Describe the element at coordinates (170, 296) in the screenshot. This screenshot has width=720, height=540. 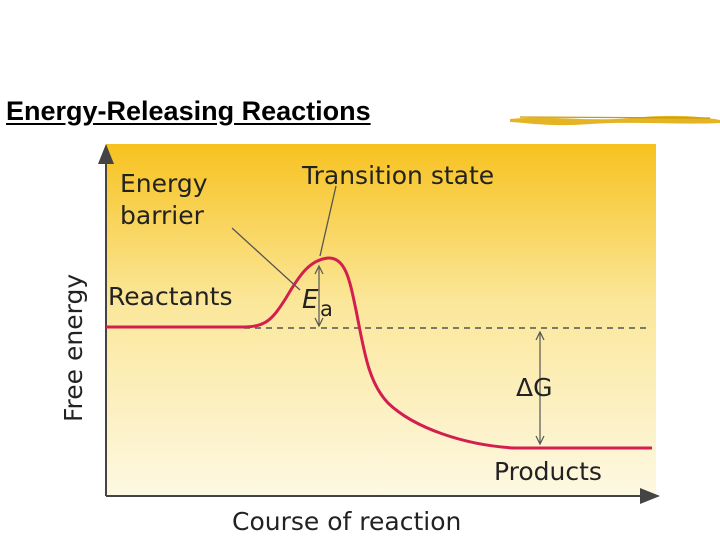
I see `reactants-label: Reactants` at that location.